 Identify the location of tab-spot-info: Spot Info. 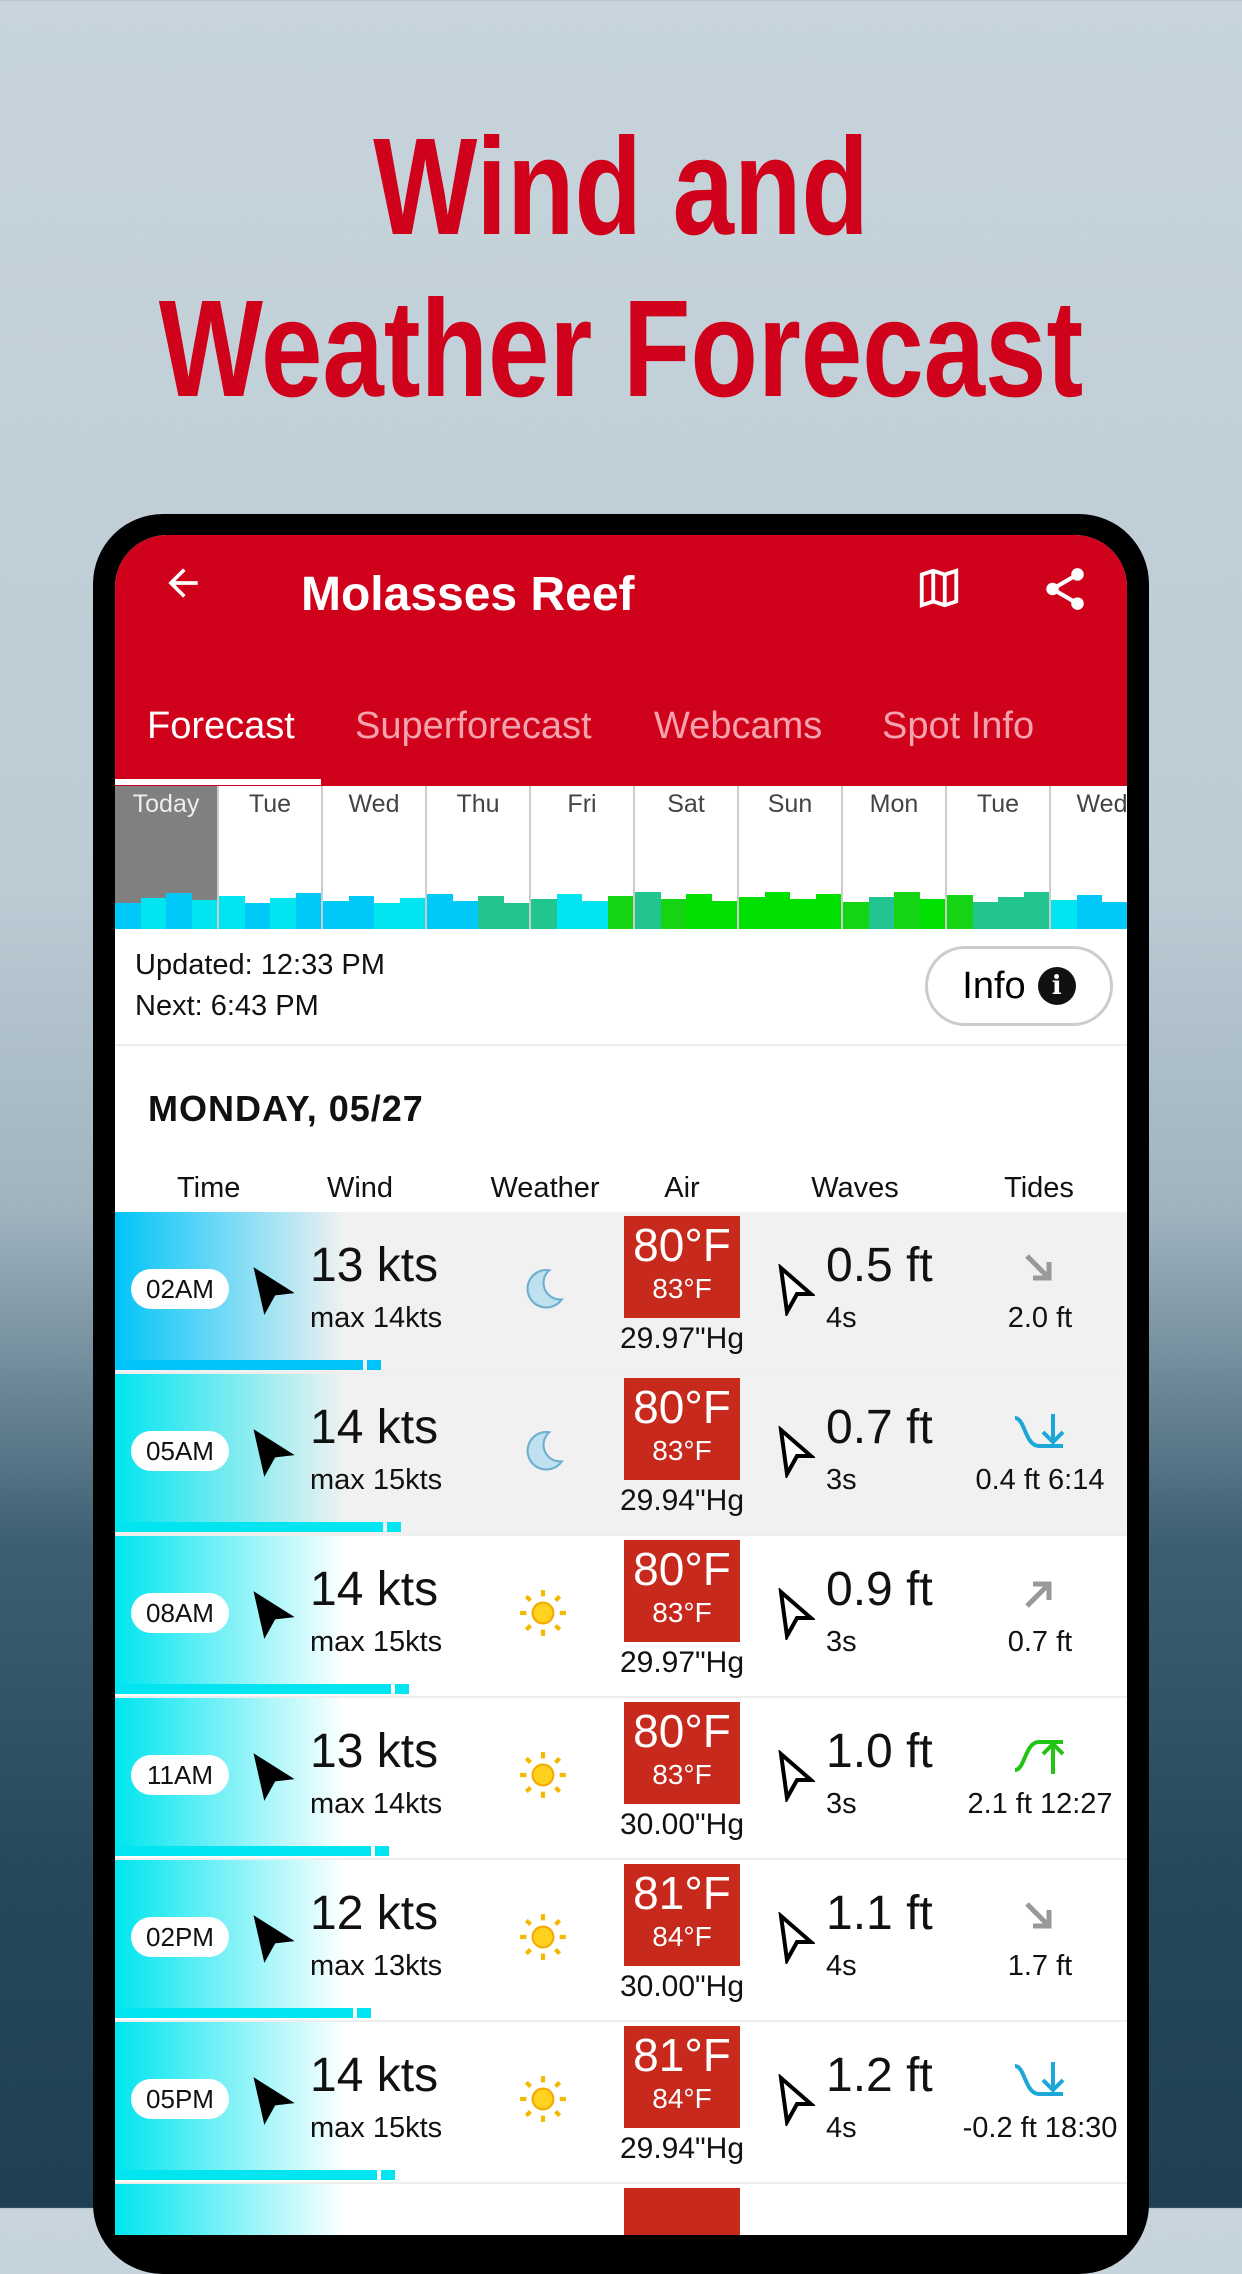
(958, 726).